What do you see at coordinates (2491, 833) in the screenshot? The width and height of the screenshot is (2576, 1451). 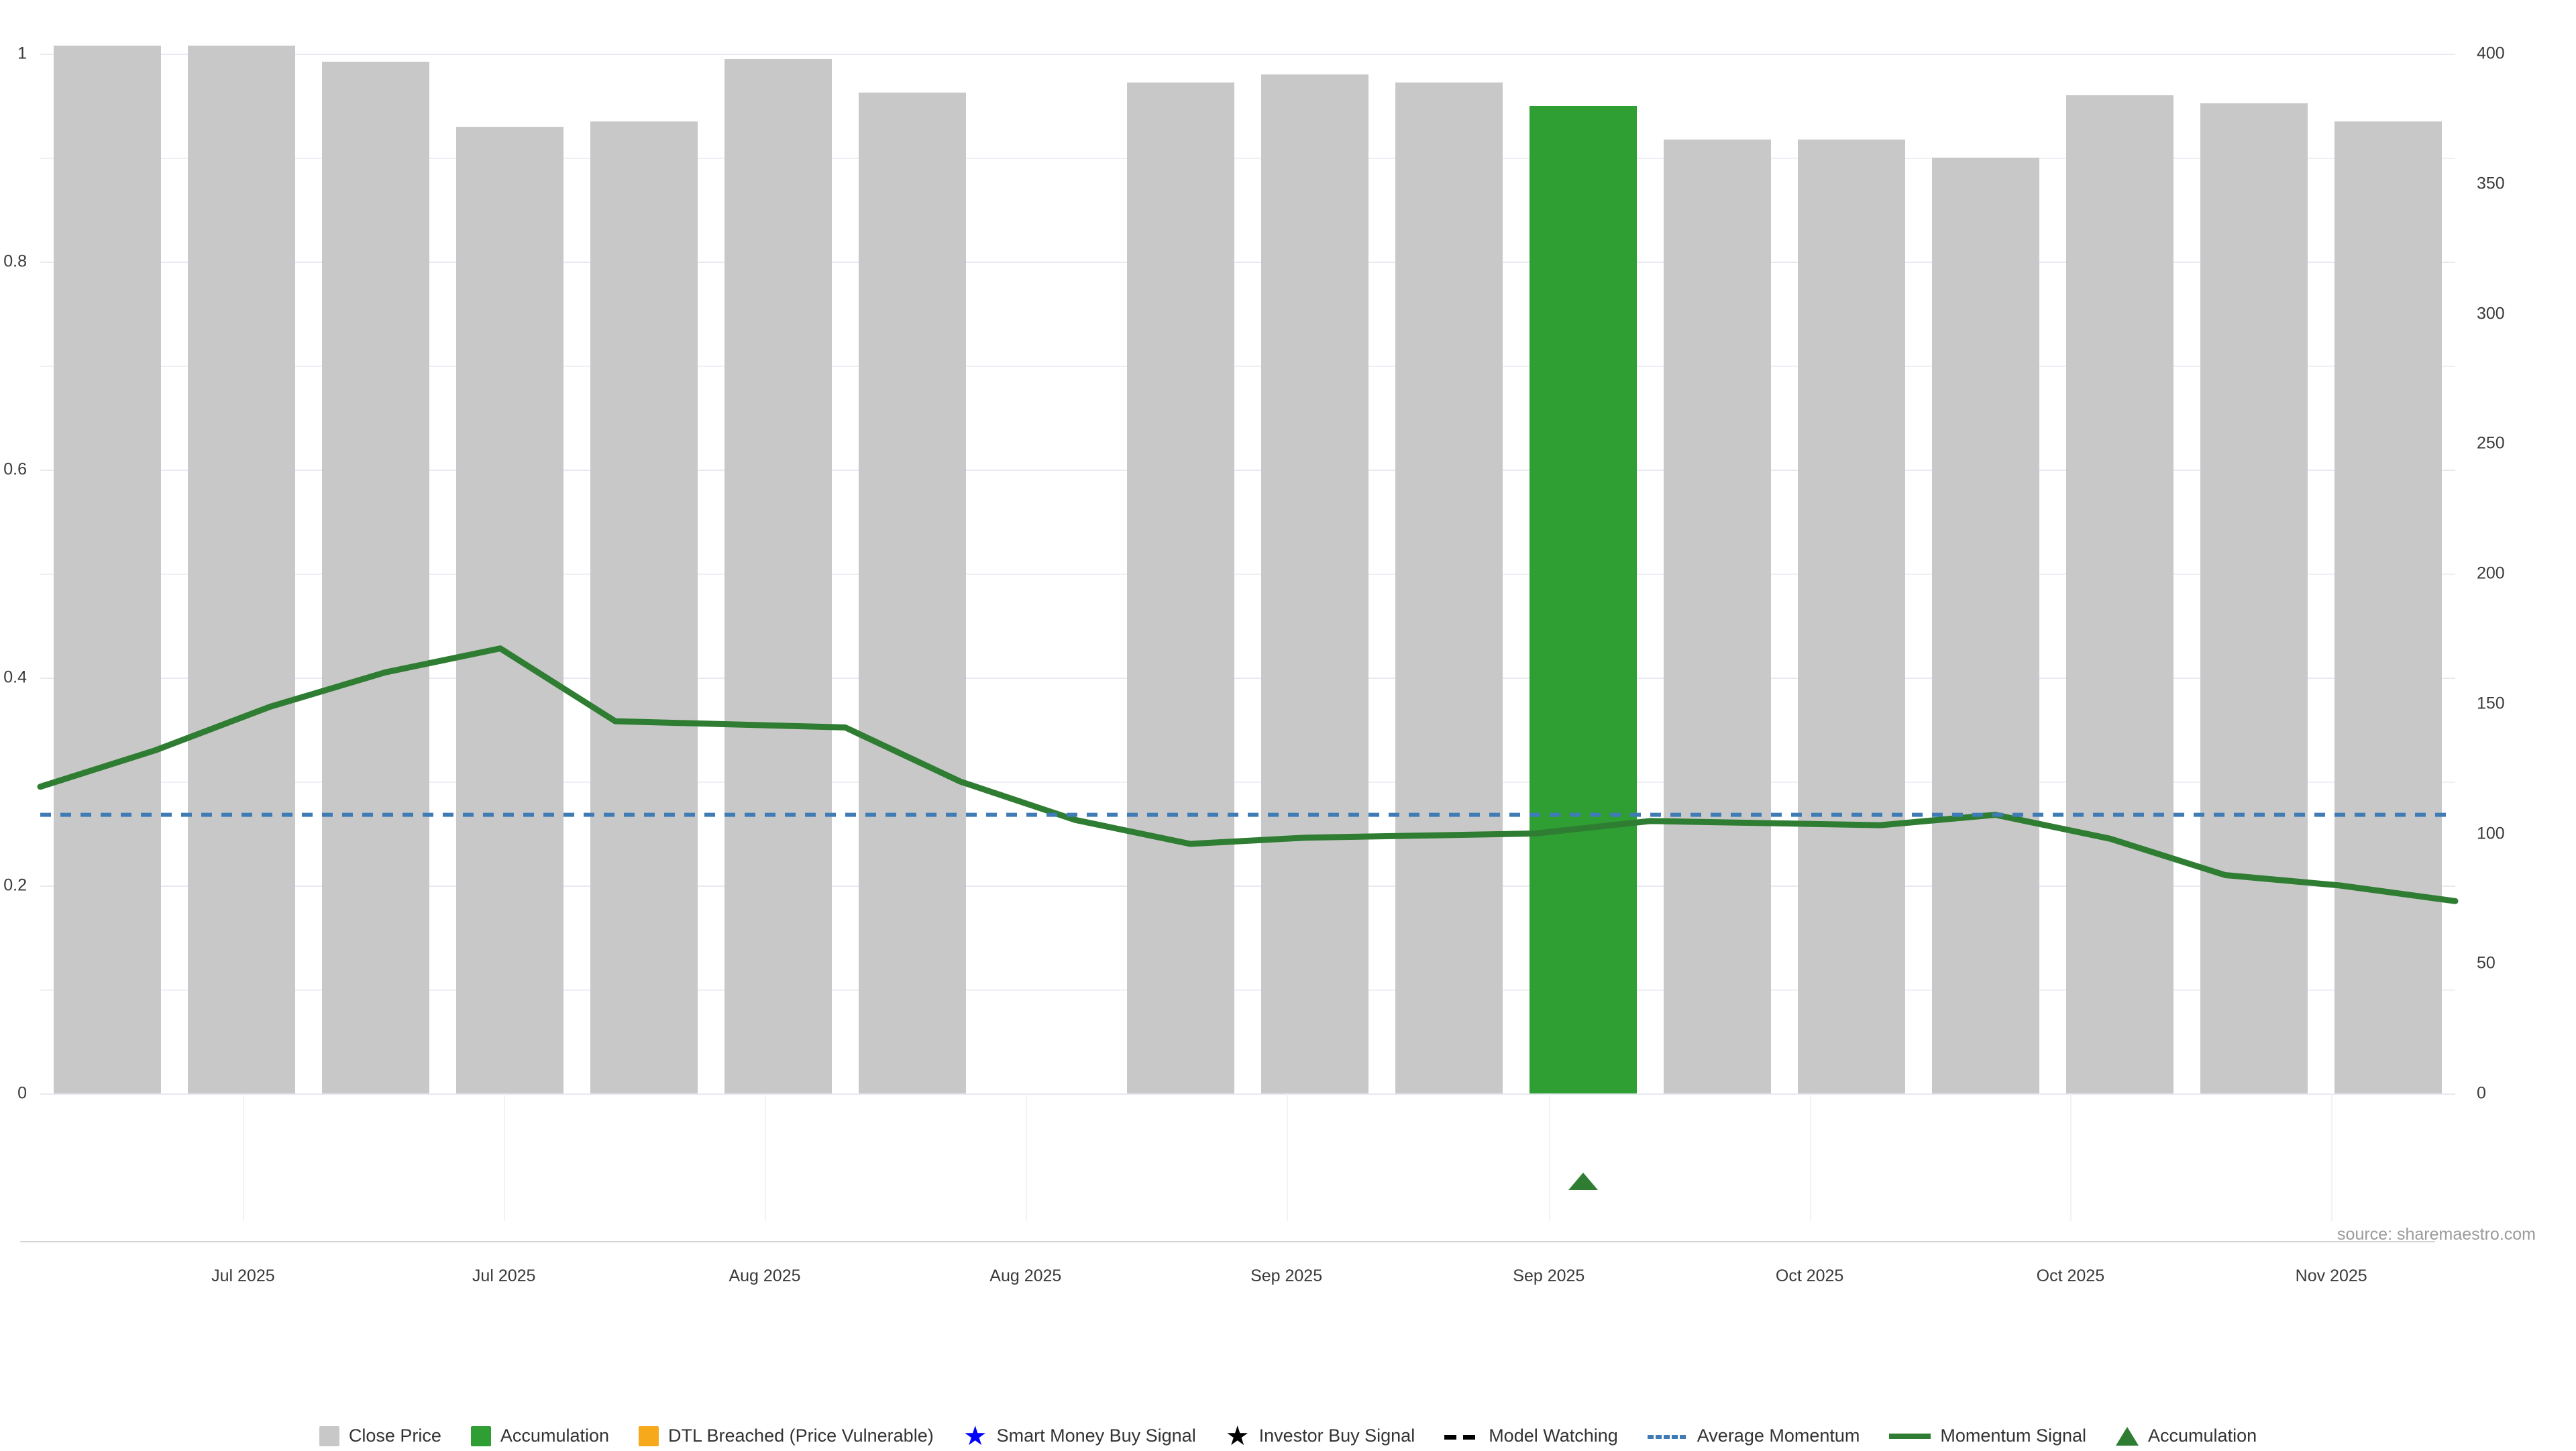 I see `y-axis-right-tick: 100` at bounding box center [2491, 833].